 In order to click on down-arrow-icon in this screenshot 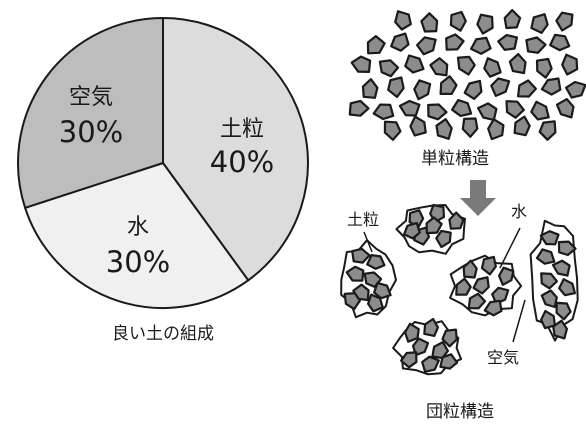, I will do `click(478, 198)`.